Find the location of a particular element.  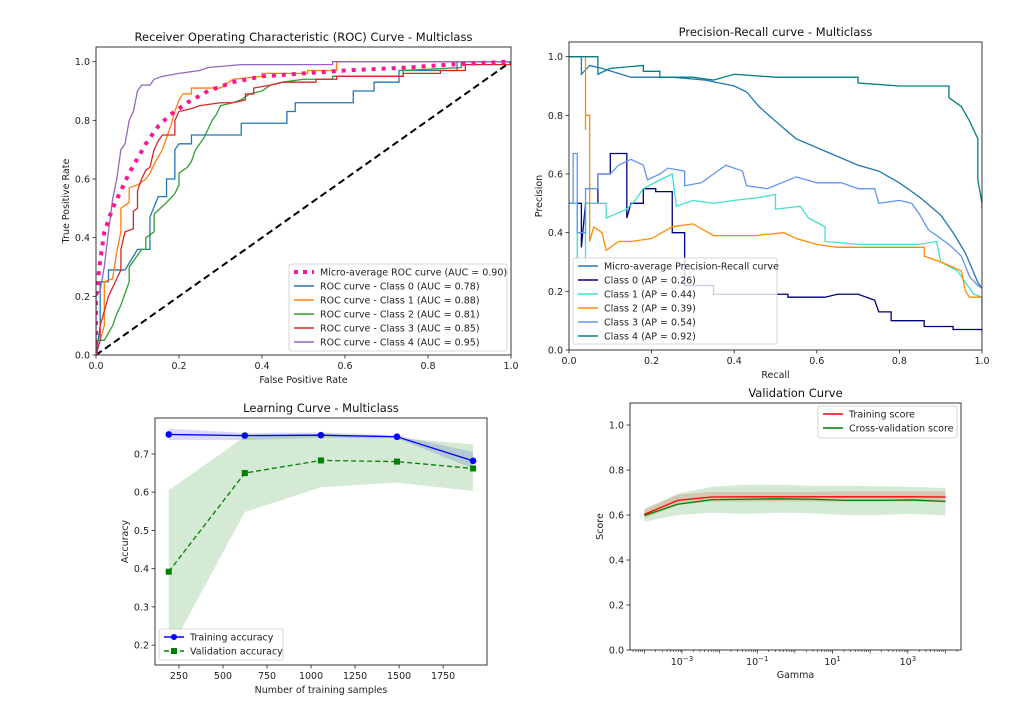

x-tick-label: 1750 is located at coordinates (443, 676).